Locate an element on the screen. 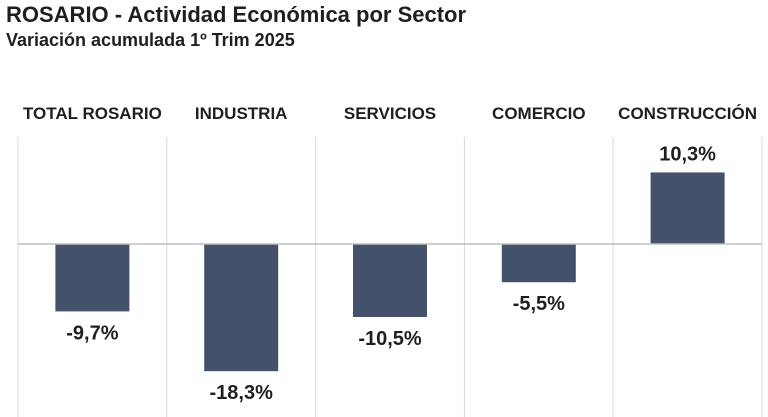  category-label: TOTAL ROSARIO is located at coordinates (92, 113).